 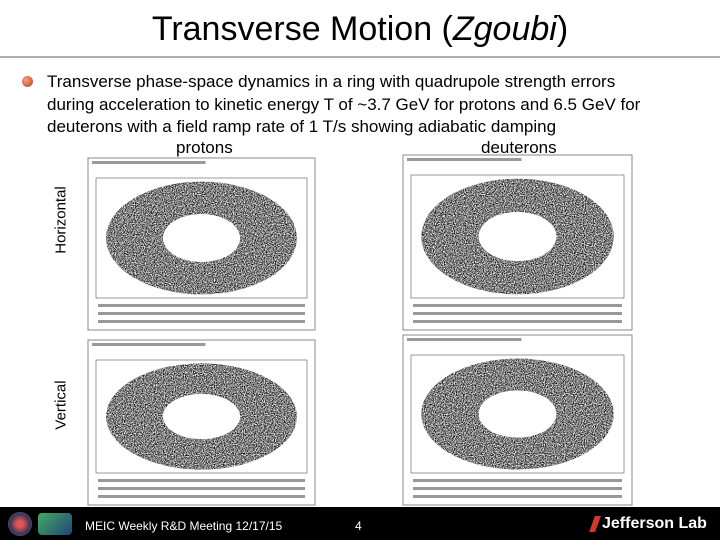 What do you see at coordinates (27, 81) in the screenshot?
I see `bullet-icon` at bounding box center [27, 81].